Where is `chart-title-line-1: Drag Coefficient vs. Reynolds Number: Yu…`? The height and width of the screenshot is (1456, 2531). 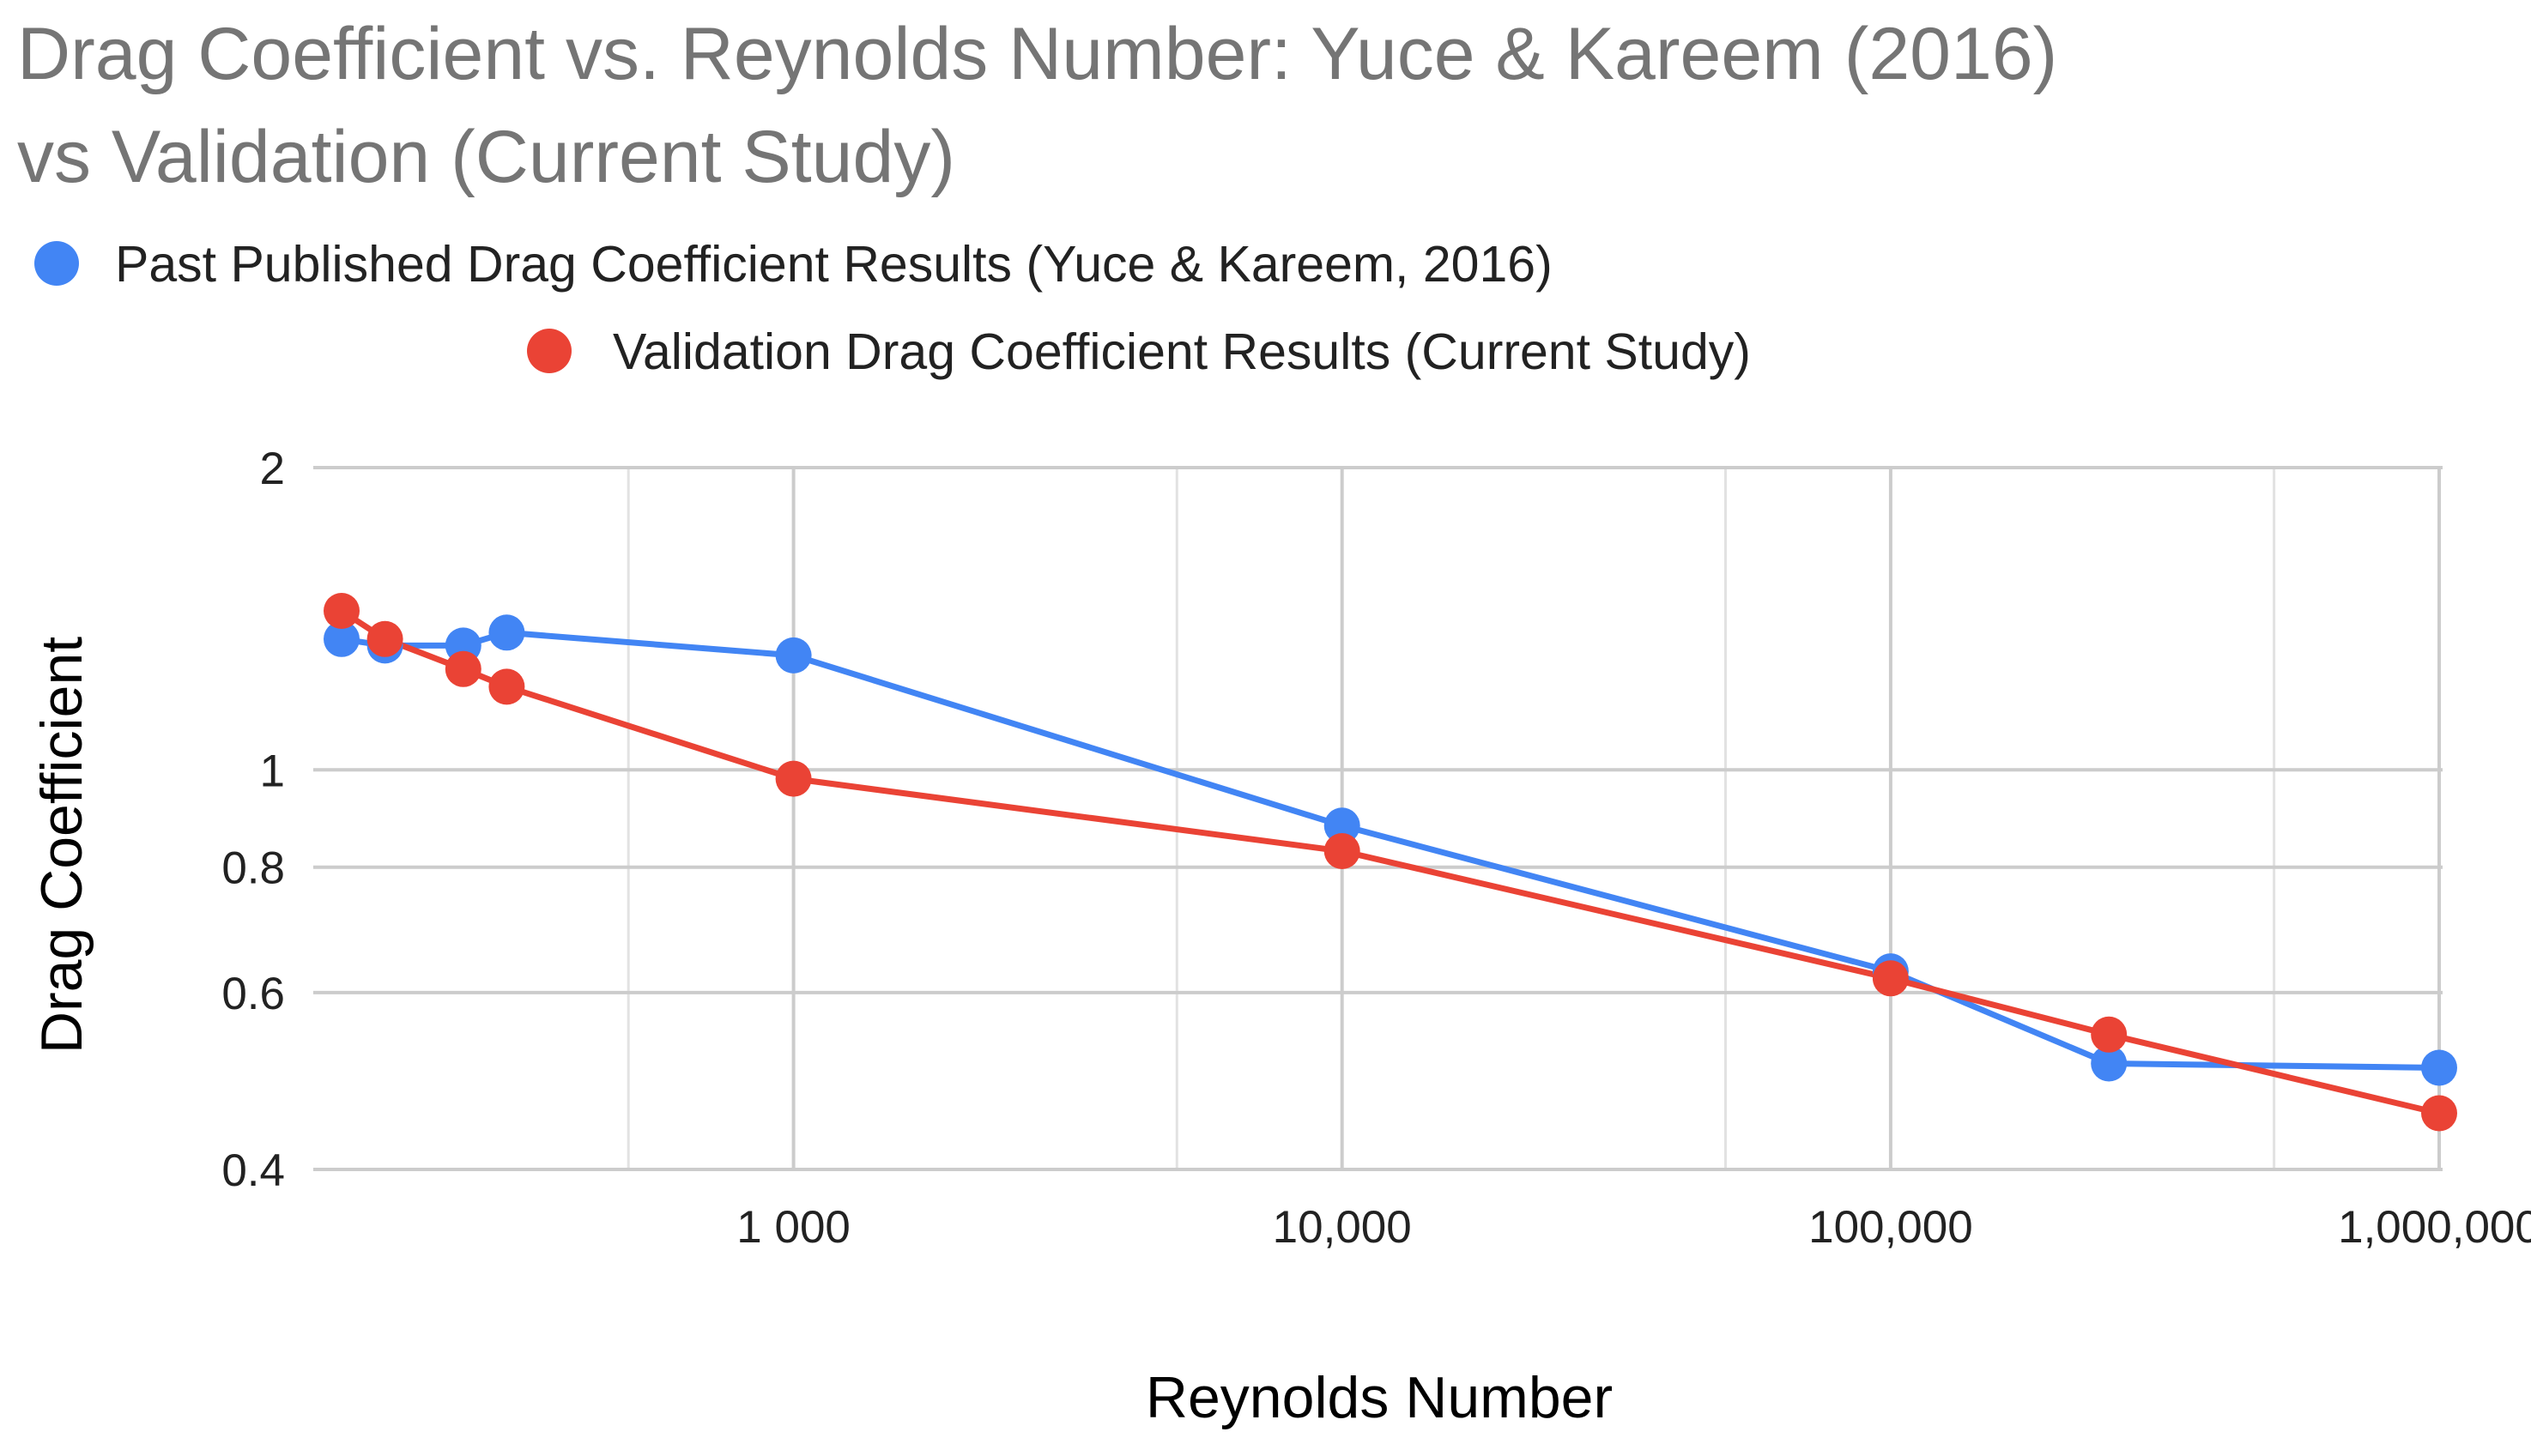
chart-title-line-1: Drag Coefficient vs. Reynolds Number: Yu… is located at coordinates (1037, 54).